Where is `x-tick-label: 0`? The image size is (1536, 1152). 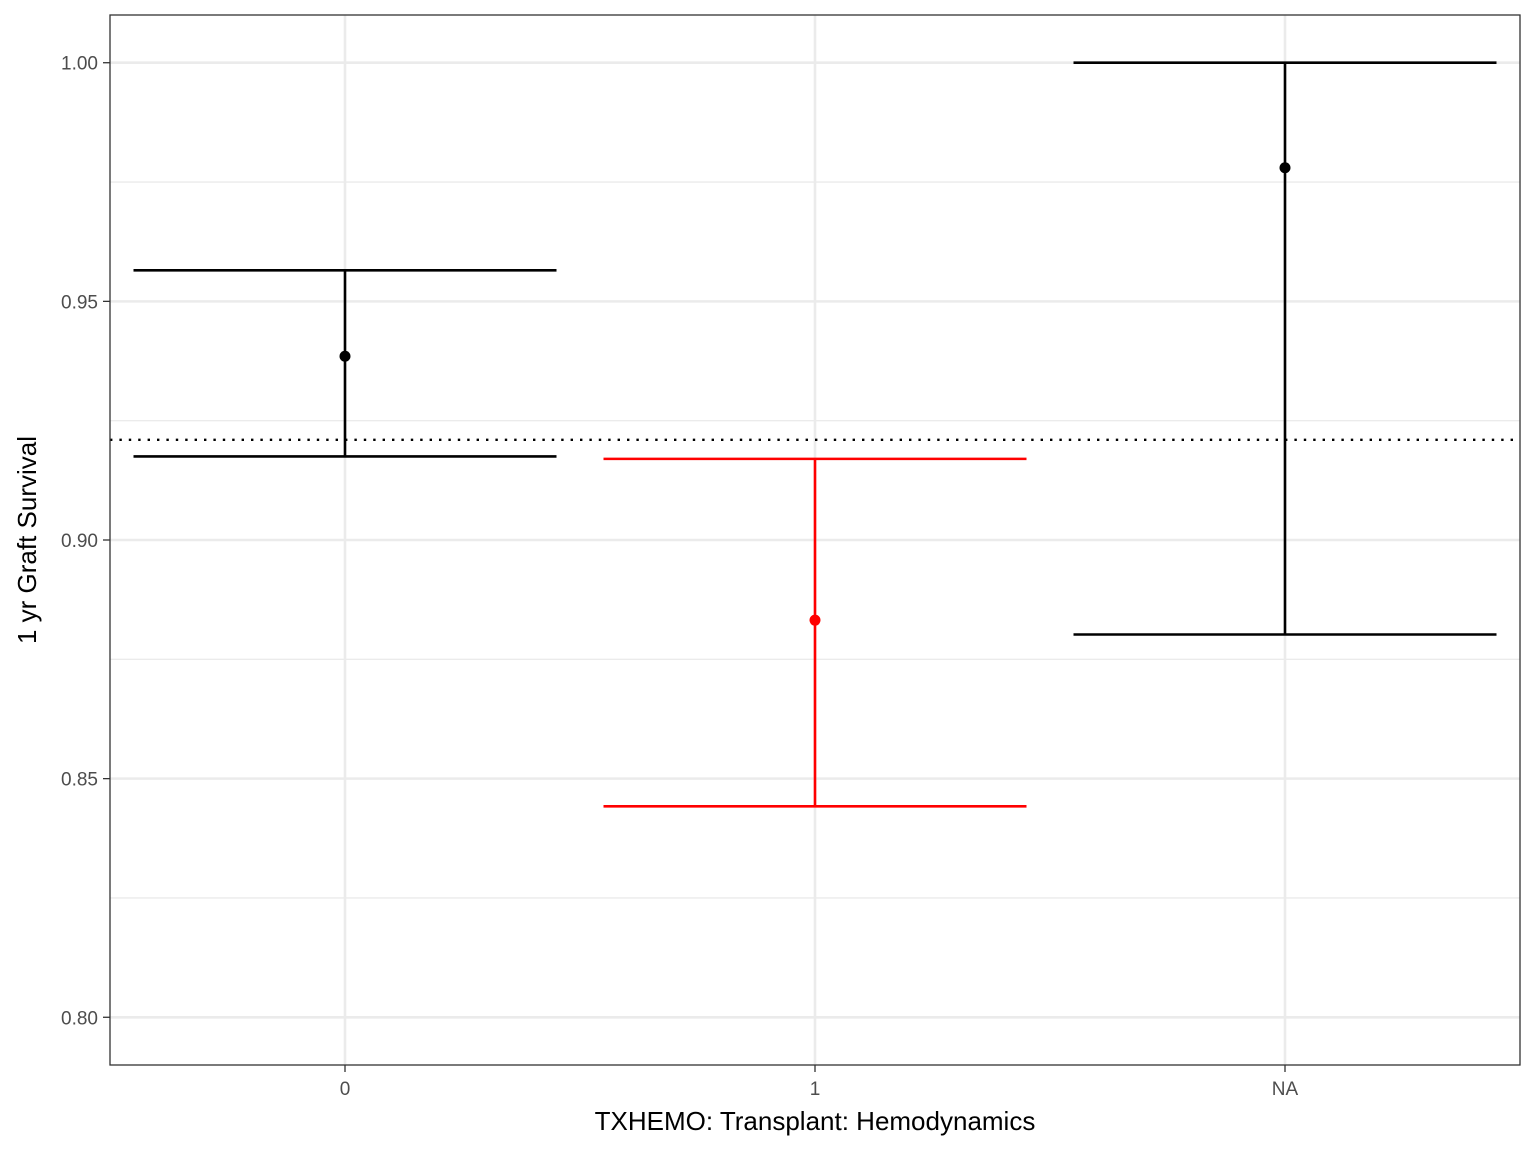 x-tick-label: 0 is located at coordinates (345, 1089).